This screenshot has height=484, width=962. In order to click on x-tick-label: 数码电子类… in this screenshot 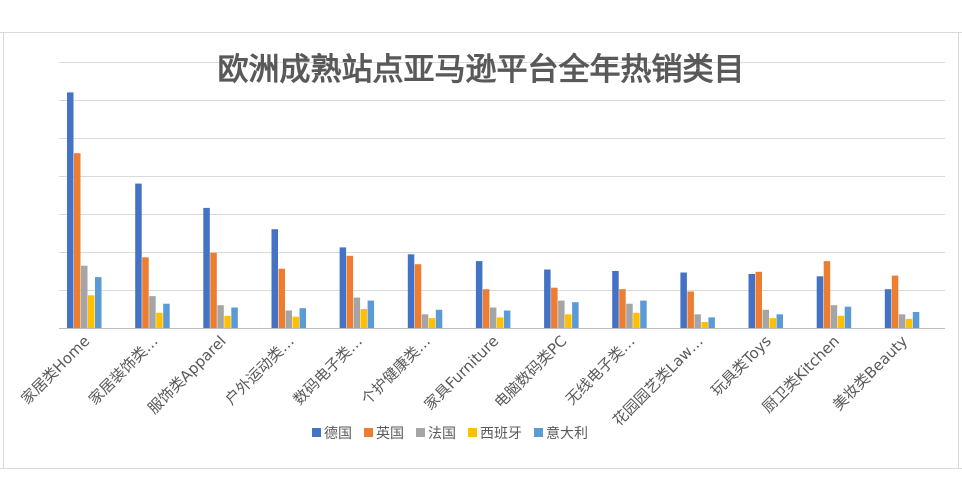, I will do `click(328, 370)`.